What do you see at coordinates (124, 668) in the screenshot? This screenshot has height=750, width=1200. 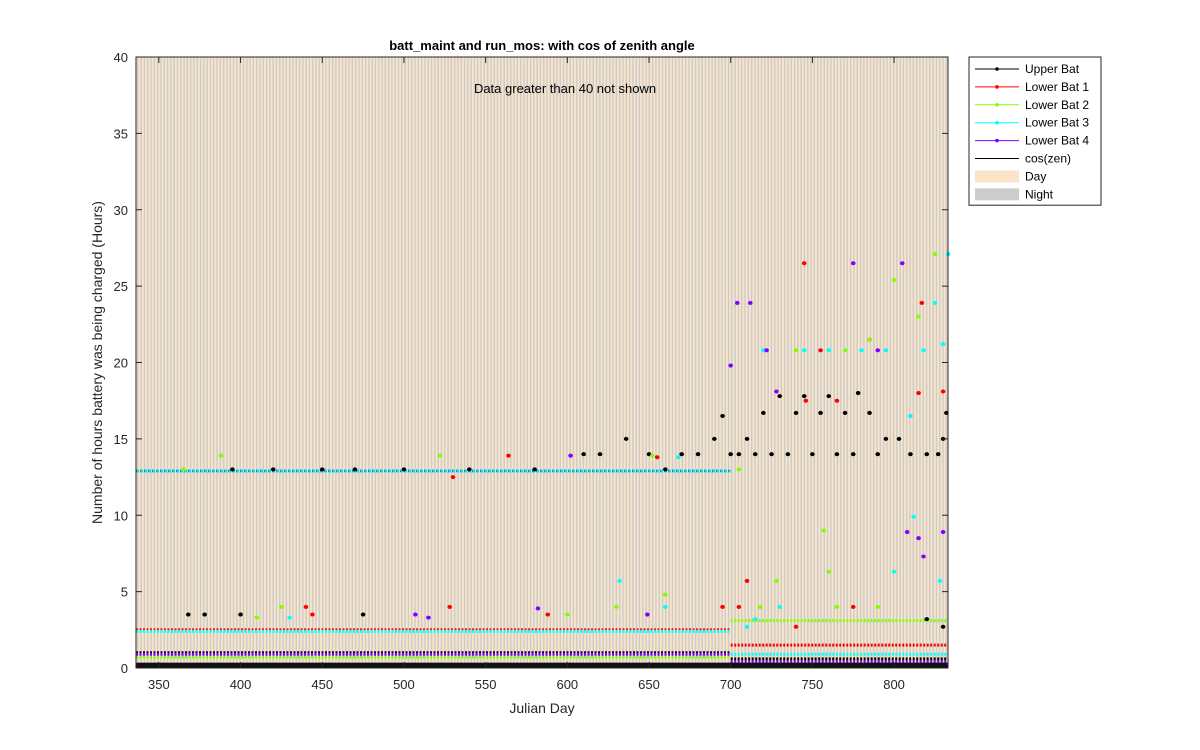 I see `y-tick-label: 0` at bounding box center [124, 668].